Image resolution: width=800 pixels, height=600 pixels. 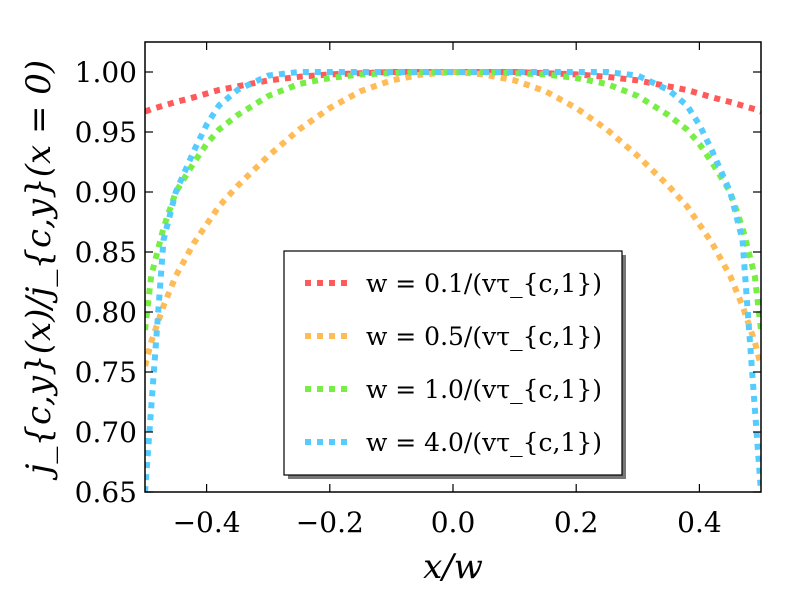 What do you see at coordinates (453, 567) in the screenshot?
I see `x-axis-label: x/w` at bounding box center [453, 567].